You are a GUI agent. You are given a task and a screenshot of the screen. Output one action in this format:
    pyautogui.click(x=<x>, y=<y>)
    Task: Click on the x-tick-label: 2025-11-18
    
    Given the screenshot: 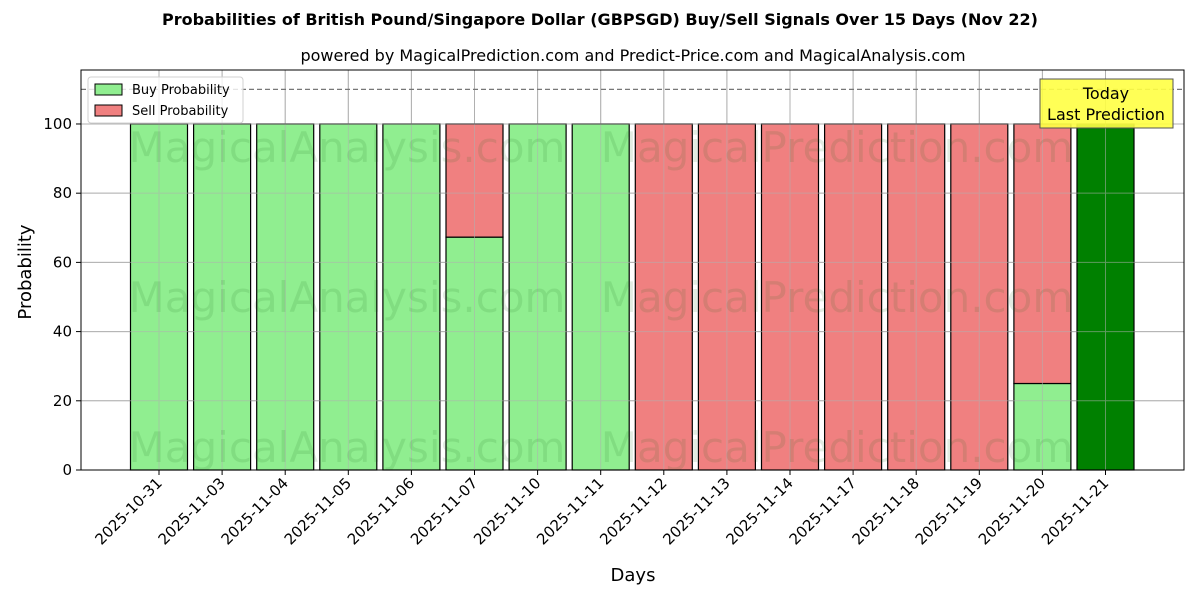 What is the action you would take?
    pyautogui.click(x=886, y=511)
    